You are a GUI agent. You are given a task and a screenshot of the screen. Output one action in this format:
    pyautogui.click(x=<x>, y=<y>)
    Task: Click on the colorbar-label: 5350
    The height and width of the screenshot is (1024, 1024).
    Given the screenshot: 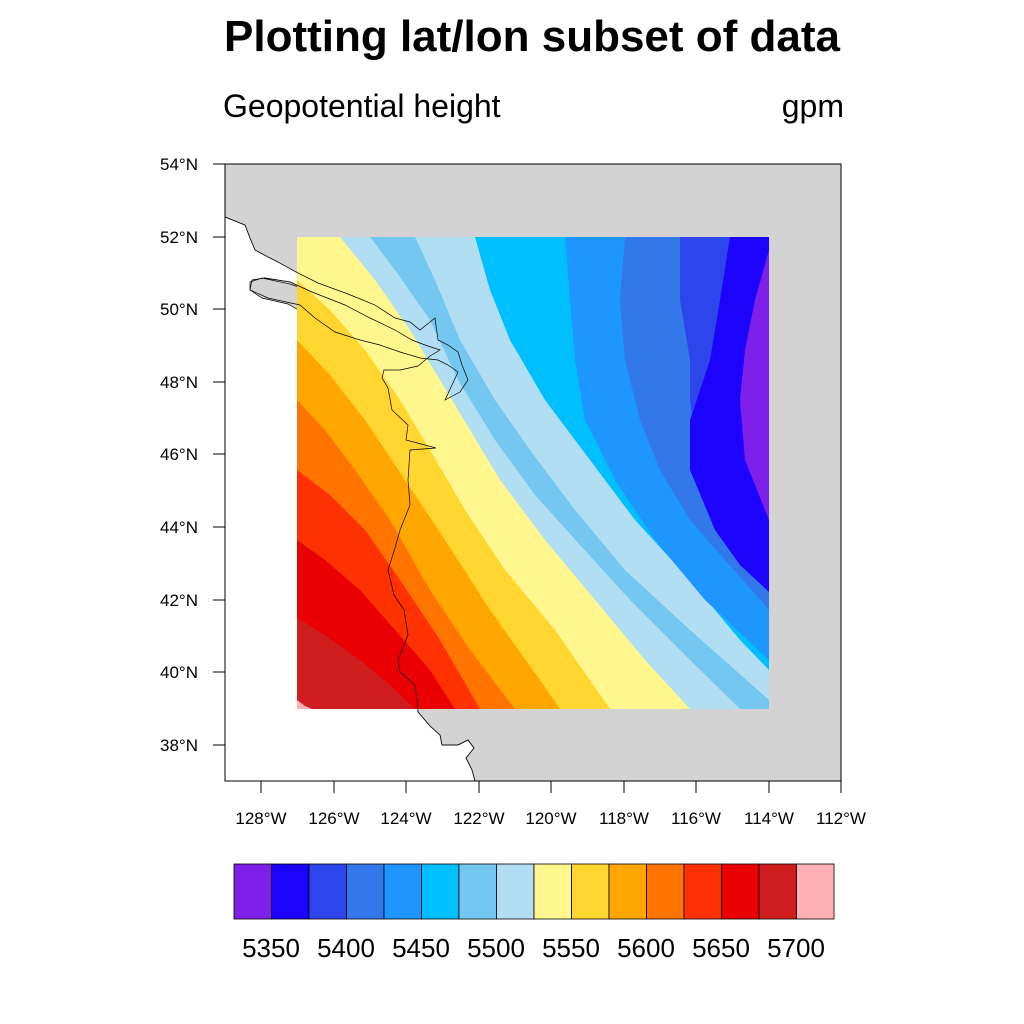 What is the action you would take?
    pyautogui.click(x=271, y=948)
    